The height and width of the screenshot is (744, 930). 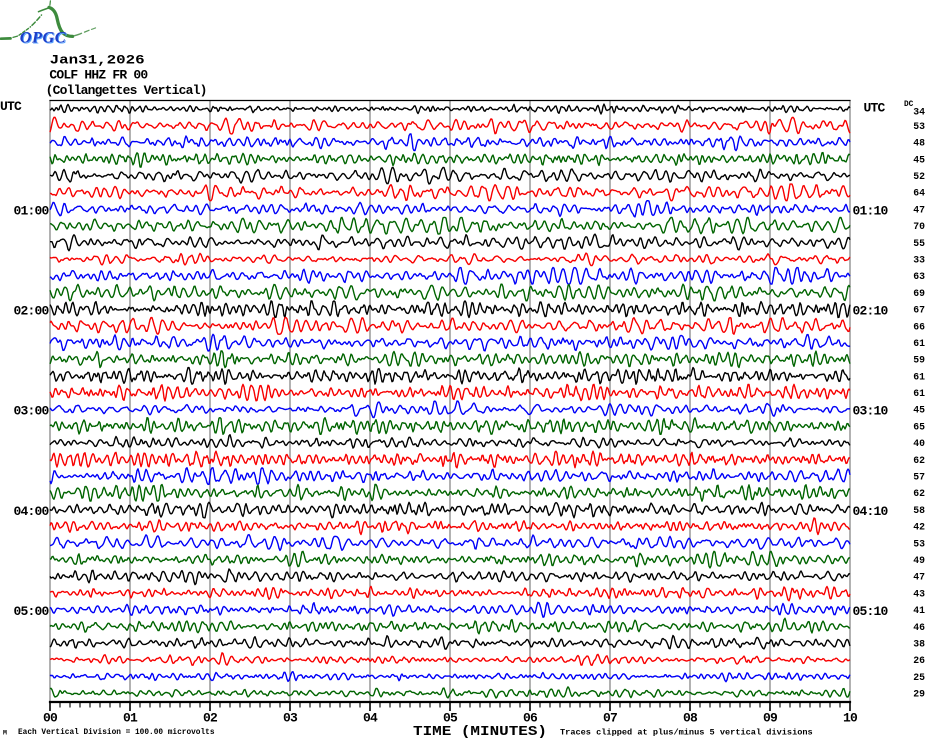 I want to click on svg-text: 64, so click(x=919, y=193).